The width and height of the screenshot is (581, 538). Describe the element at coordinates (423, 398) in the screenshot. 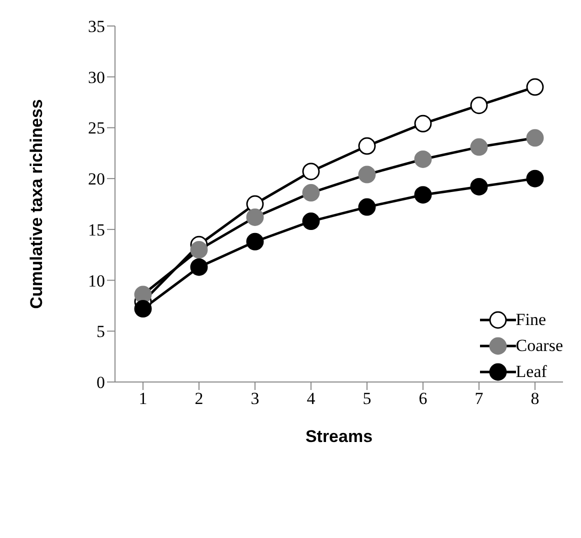

I see `x-tick-label: 6` at that location.